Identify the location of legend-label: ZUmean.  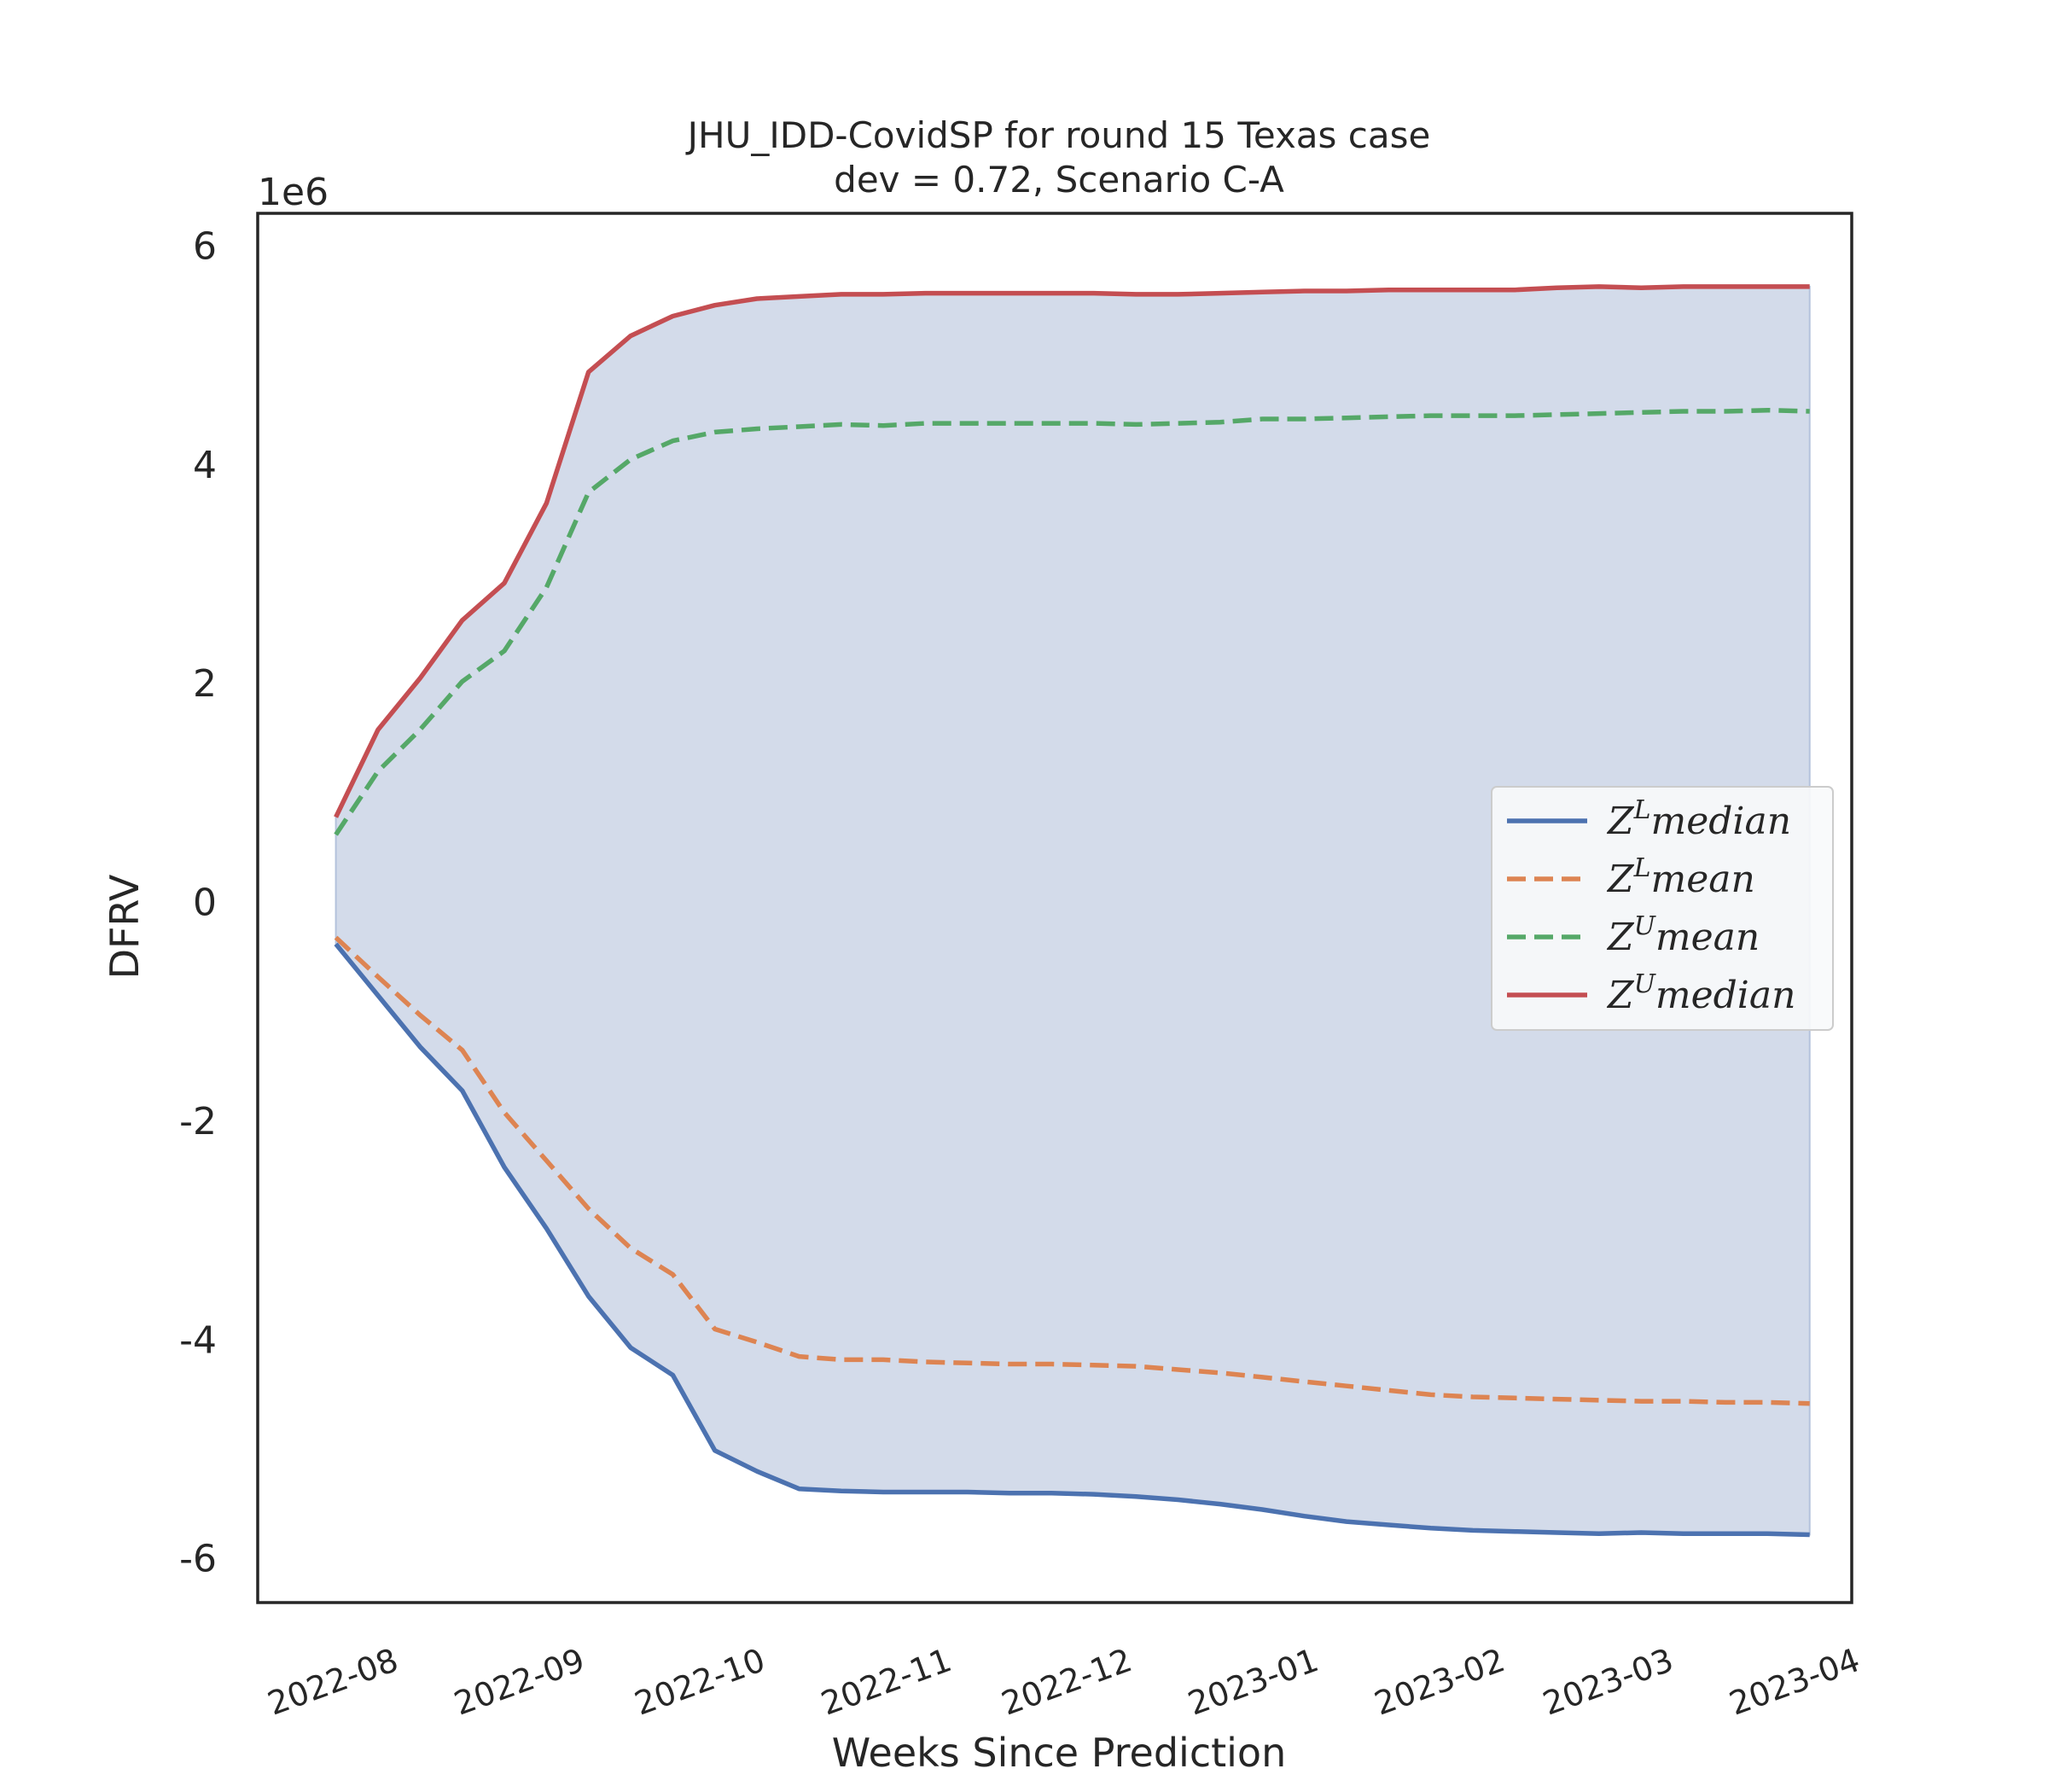
(1683, 935).